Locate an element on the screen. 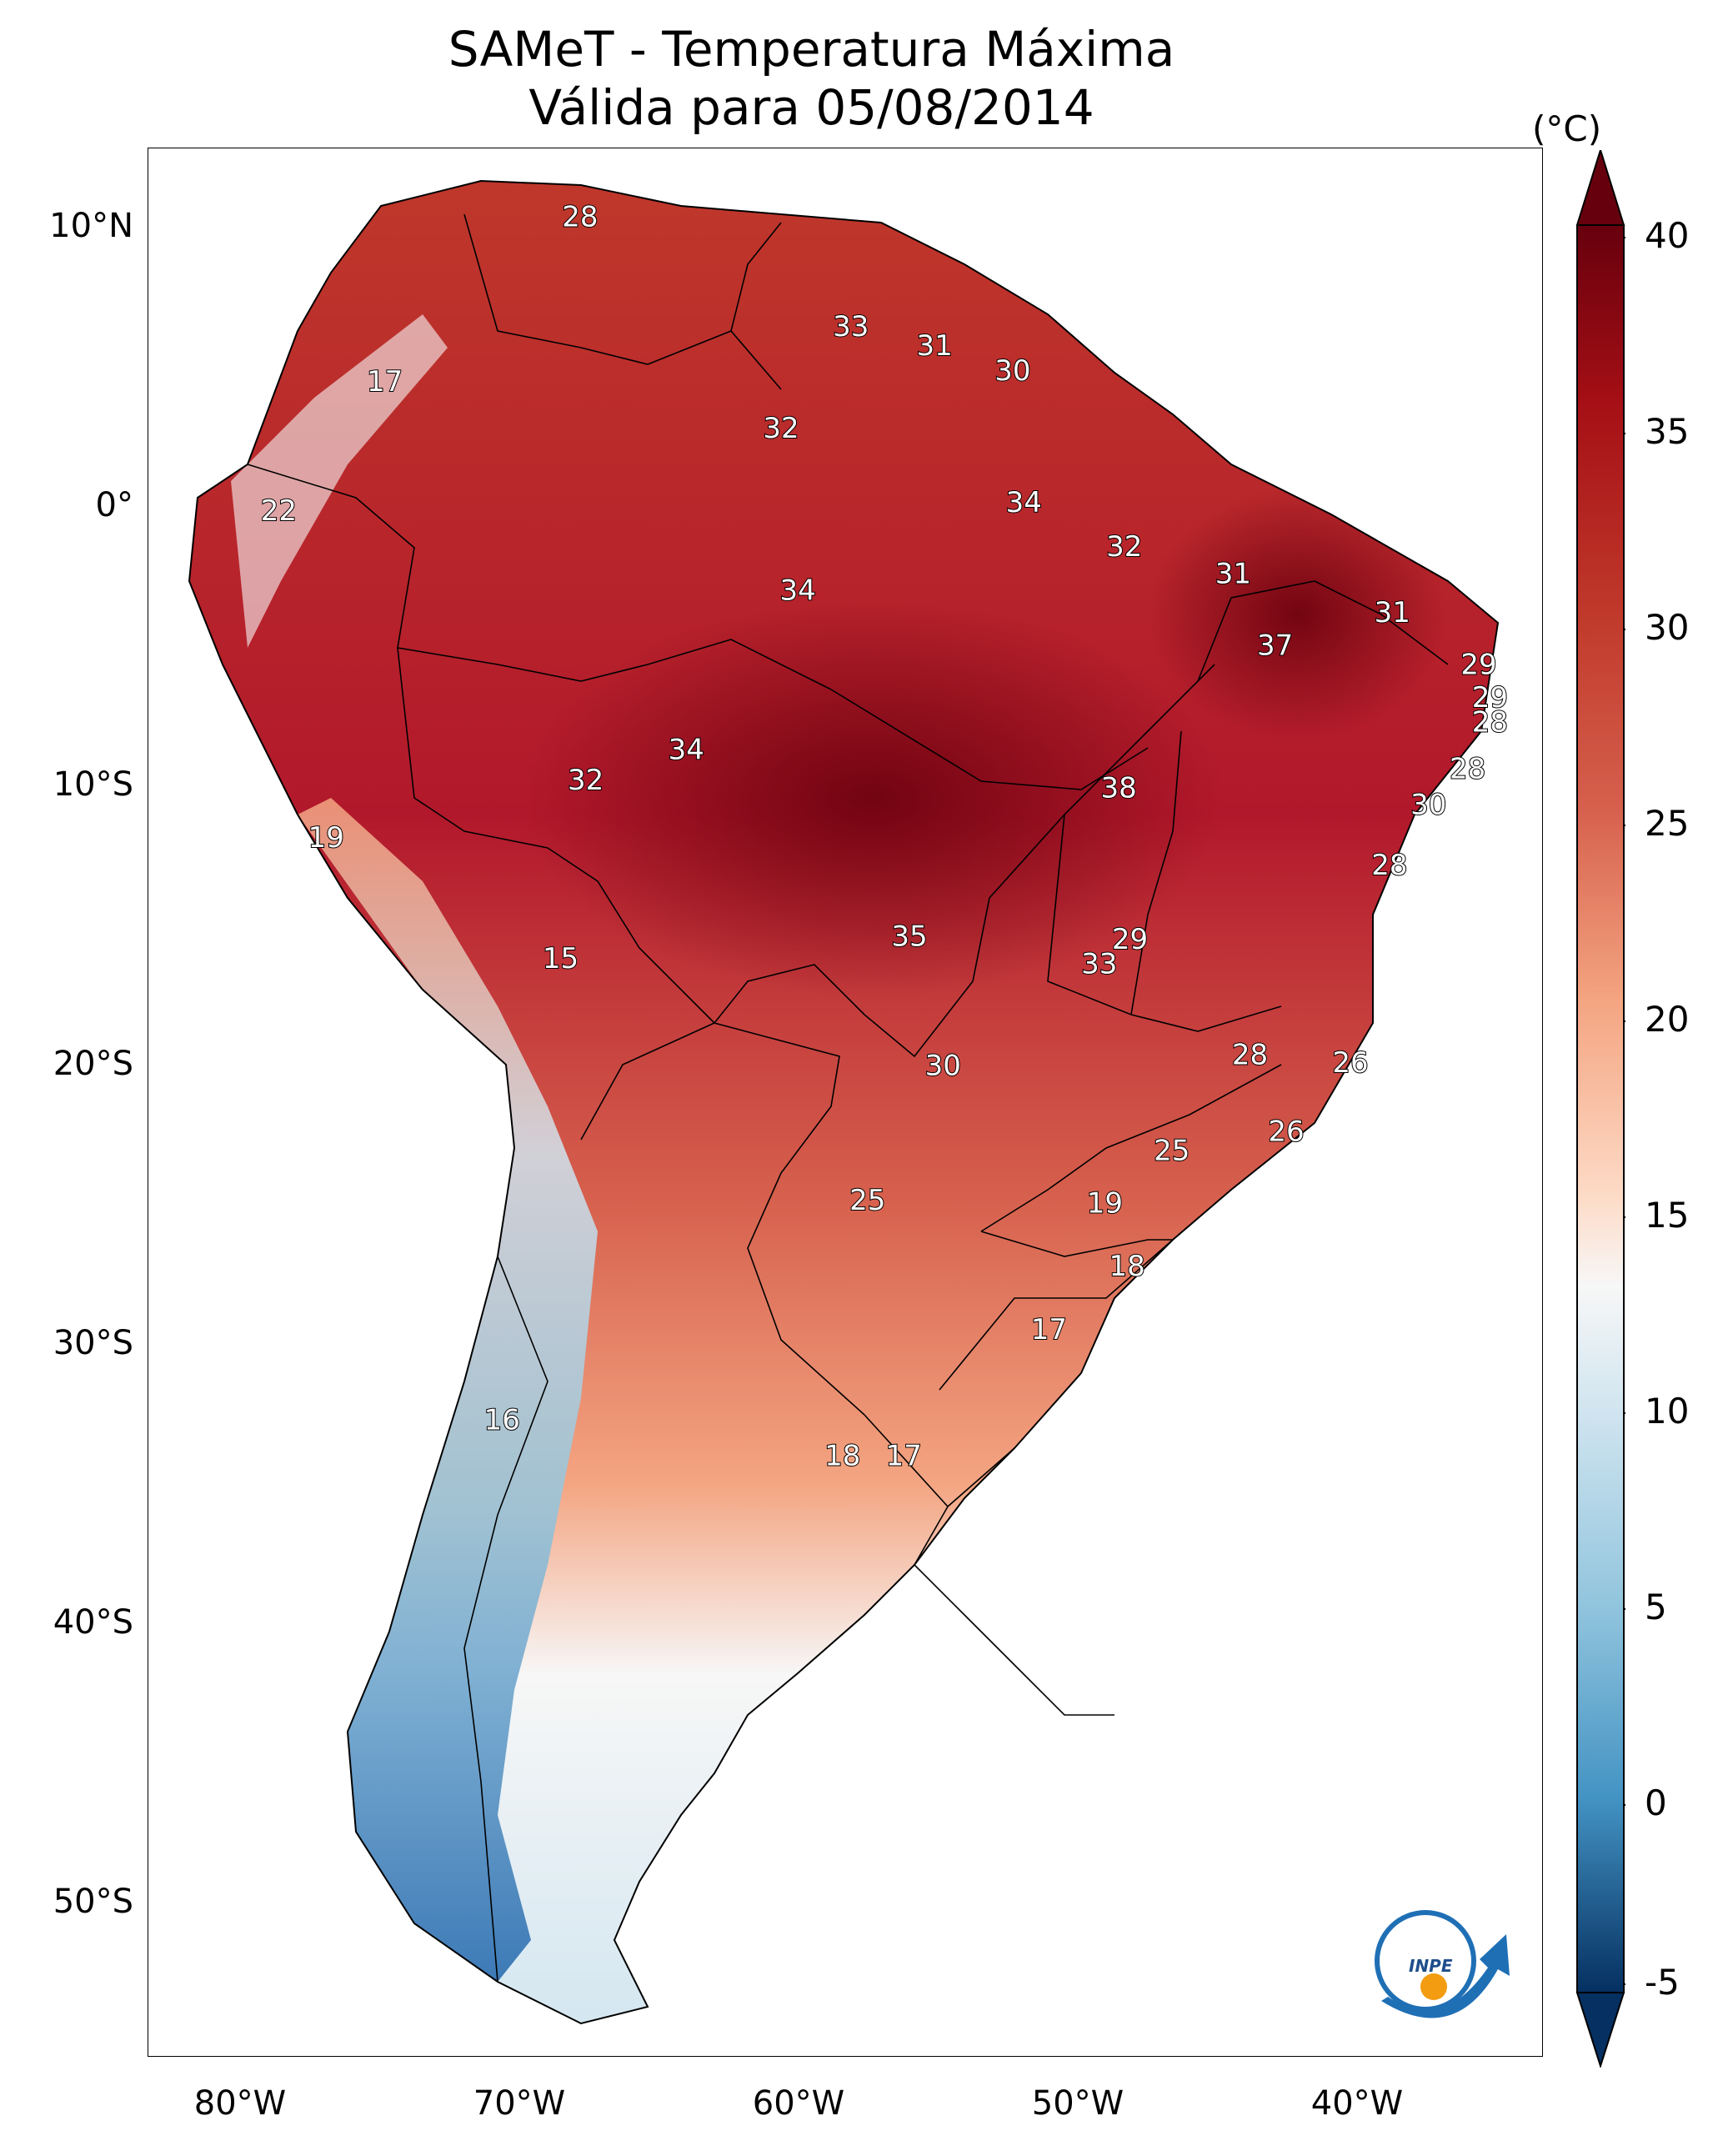  colorbar-max-extension is located at coordinates (1600, 188).